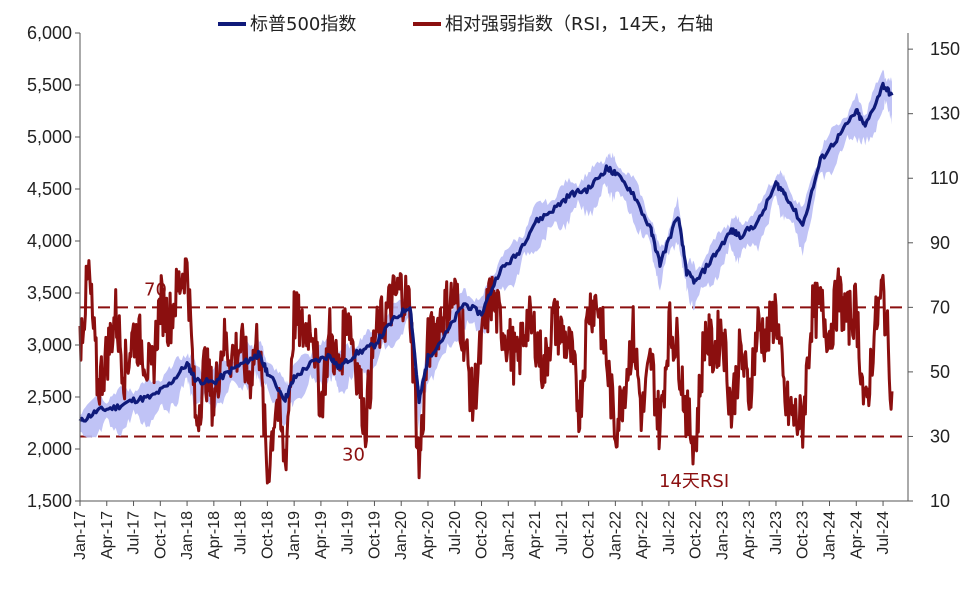 This screenshot has height=593, width=966. I want to click on x-axis-tick-label: Oct-22, so click(696, 535).